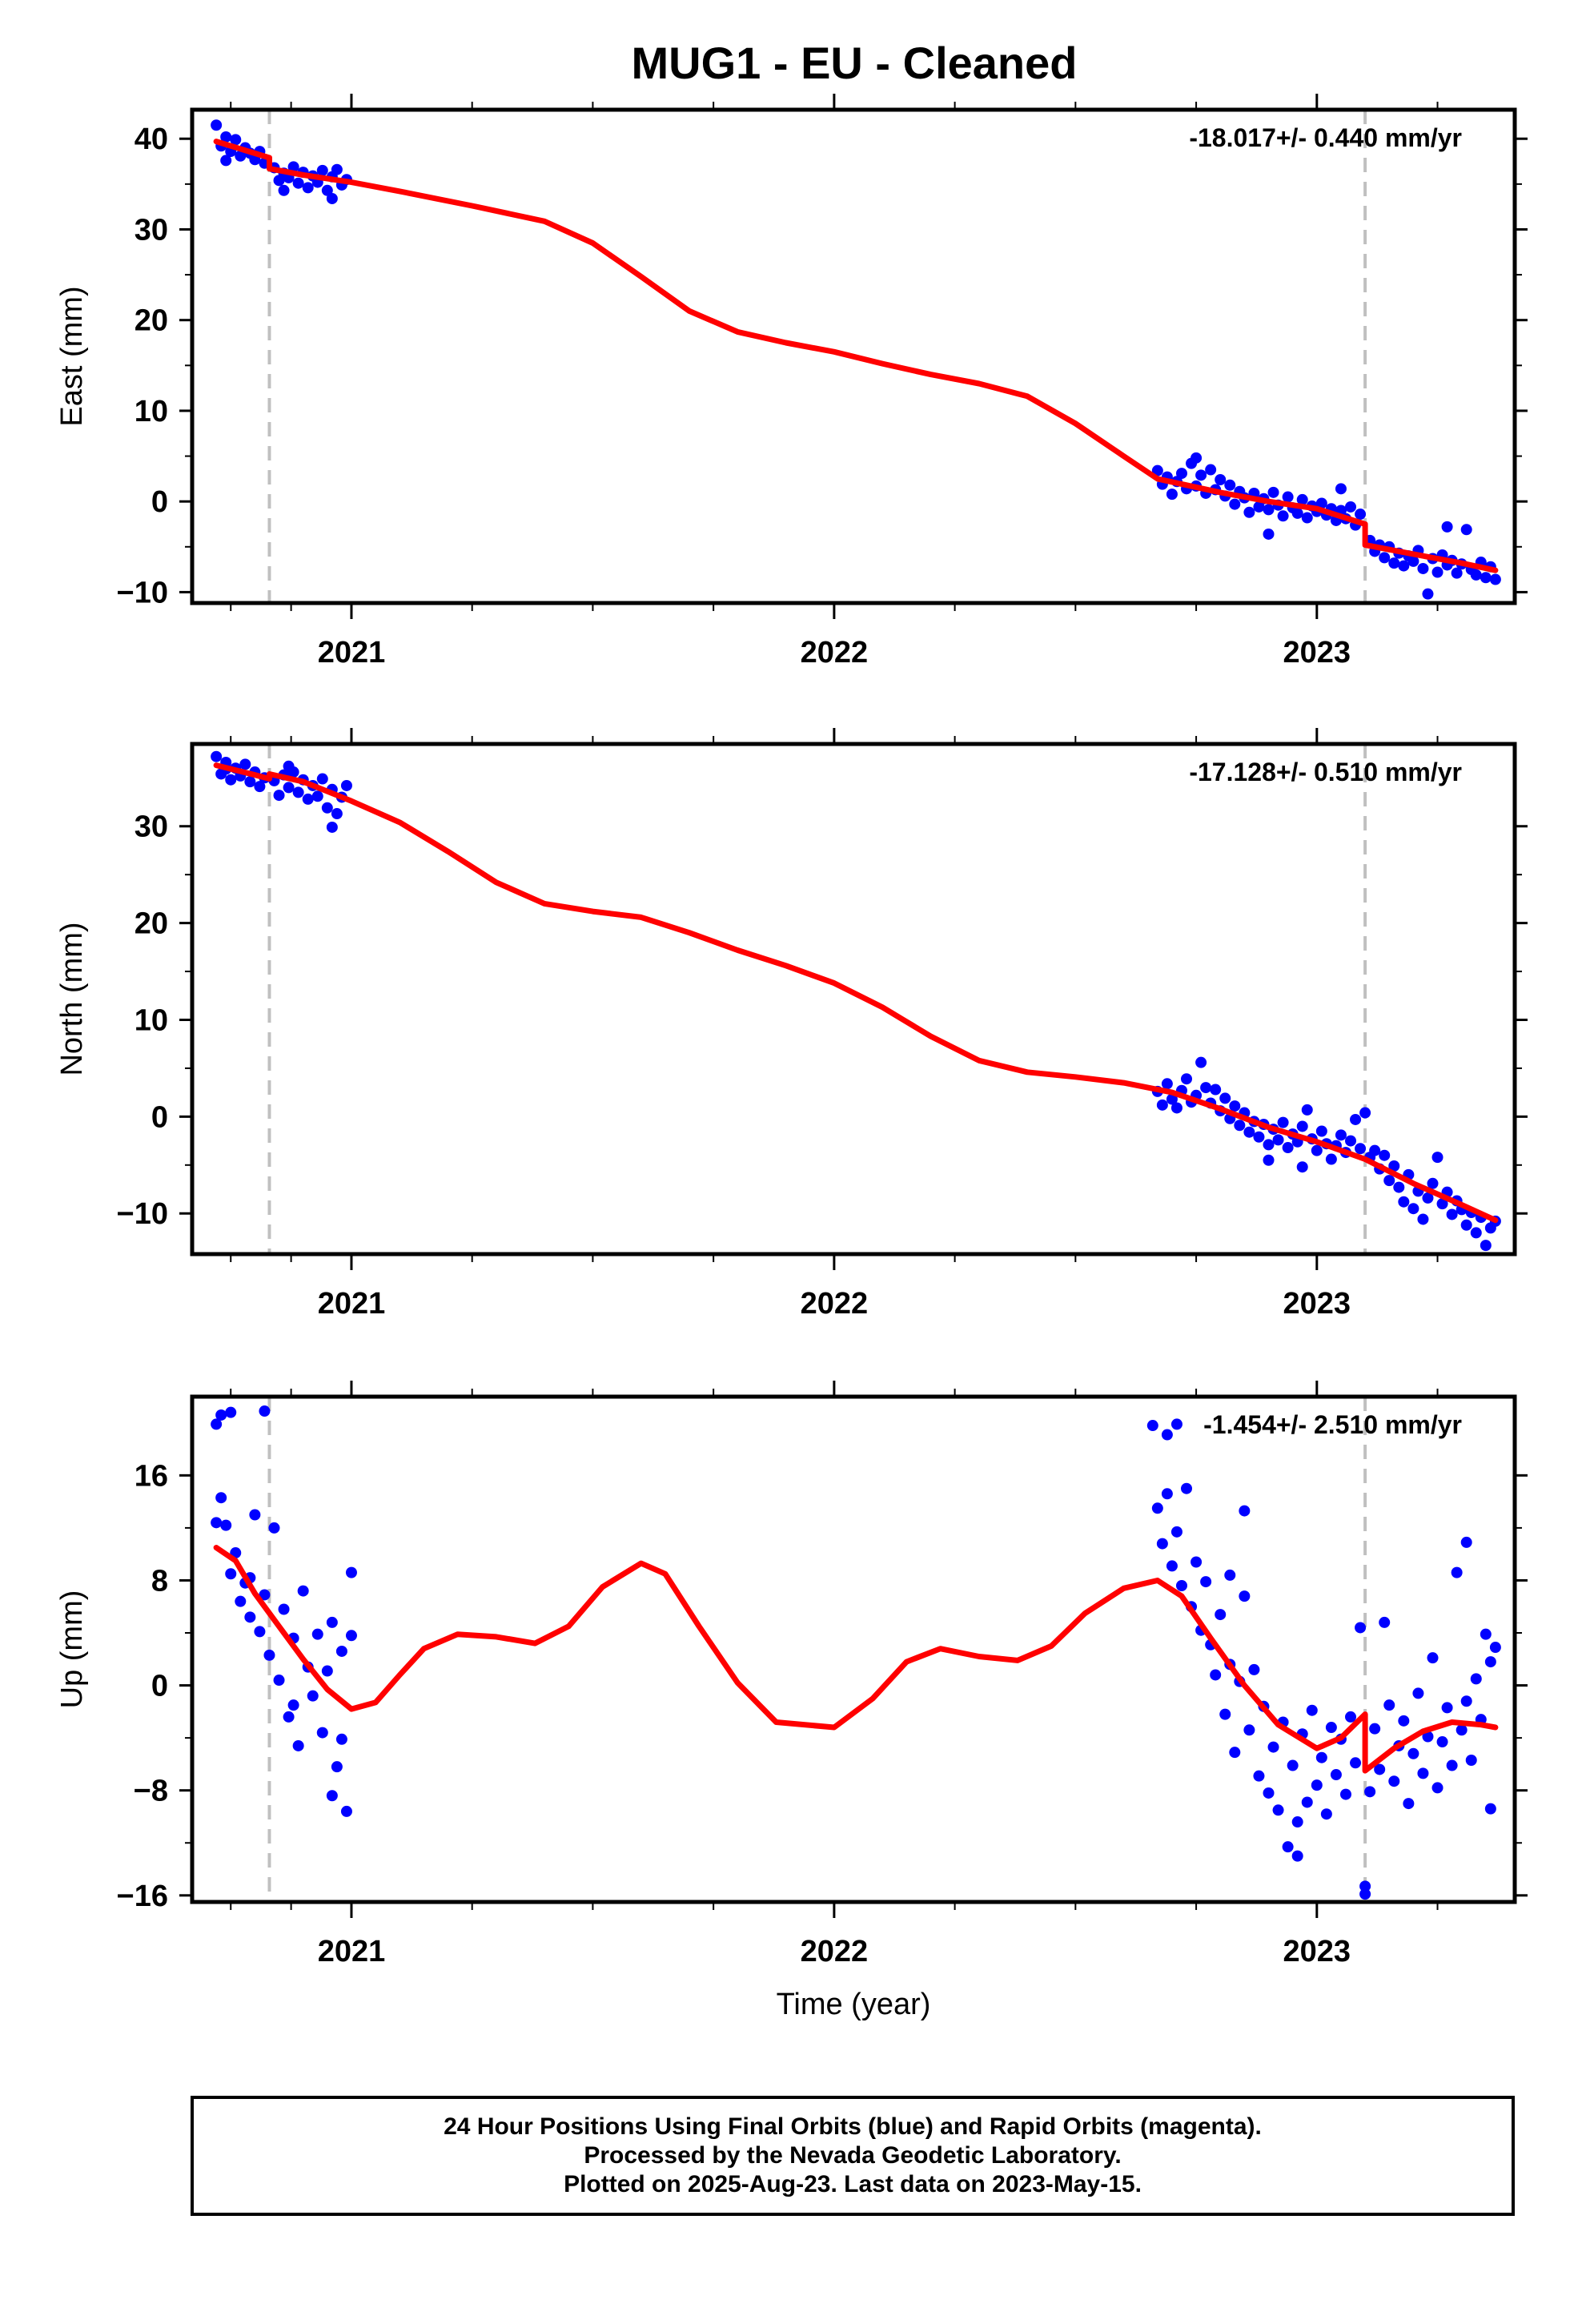  What do you see at coordinates (1326, 772) in the screenshot?
I see `north-rate-label: -17.128+/- 0.510 mm/yr` at bounding box center [1326, 772].